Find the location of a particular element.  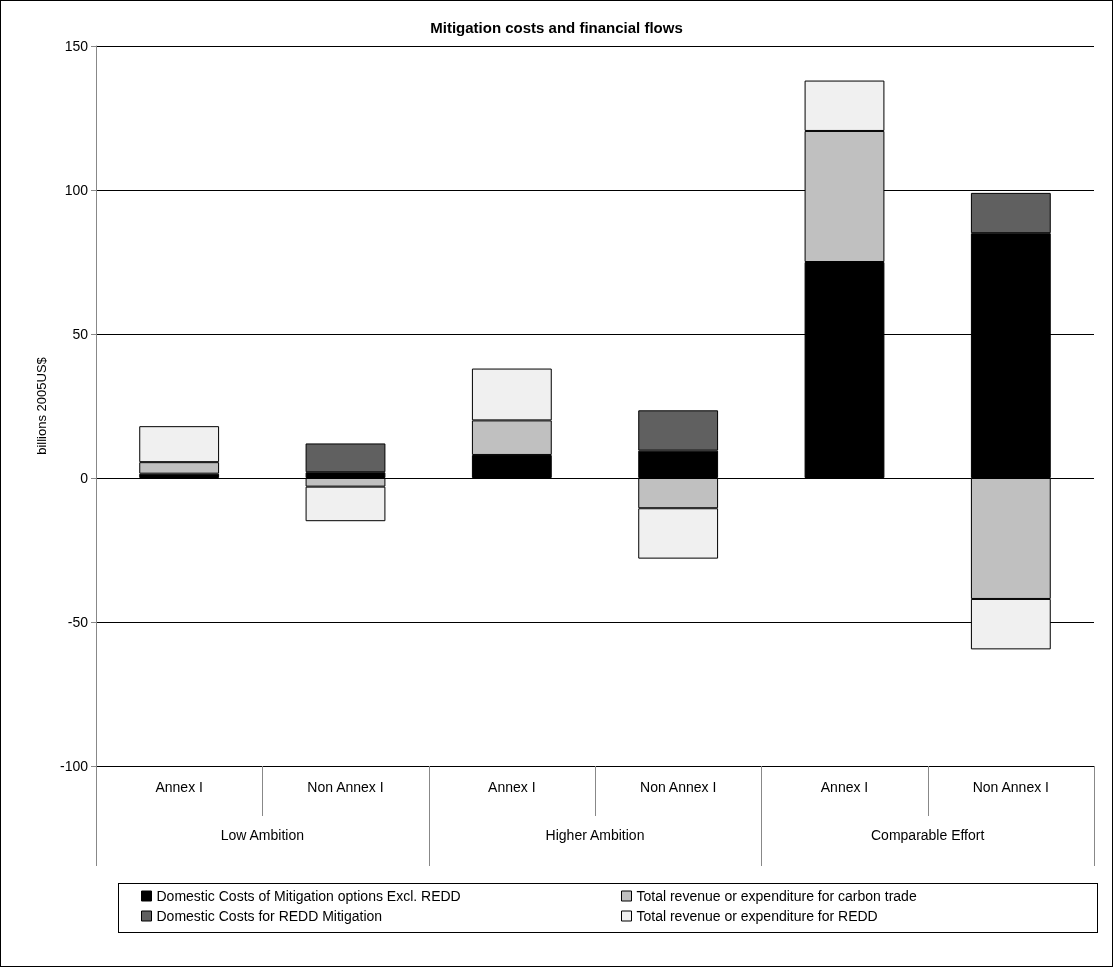

text: Low Ambition is located at coordinates (262, 835).